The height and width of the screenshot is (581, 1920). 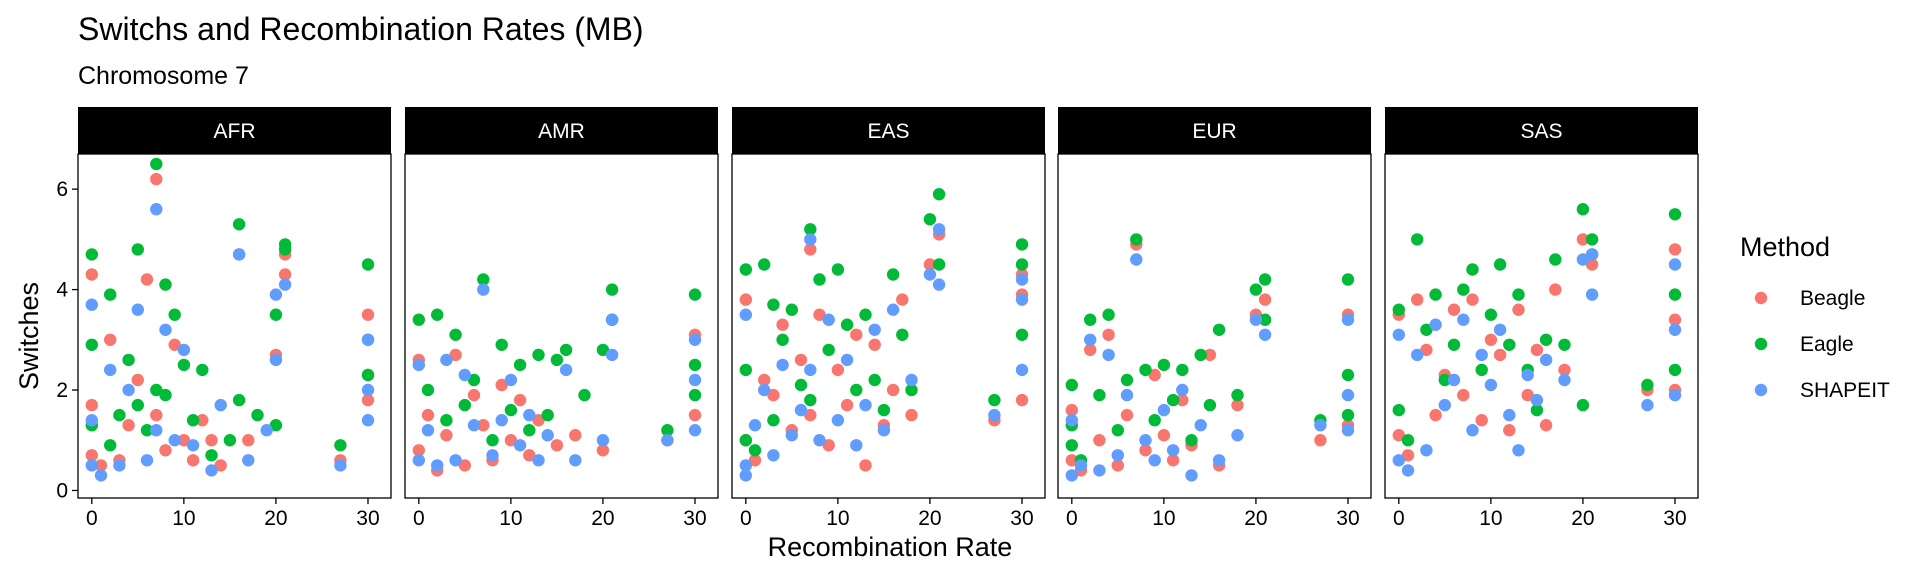 What do you see at coordinates (235, 131) in the screenshot?
I see `facet-strip-label: AFR` at bounding box center [235, 131].